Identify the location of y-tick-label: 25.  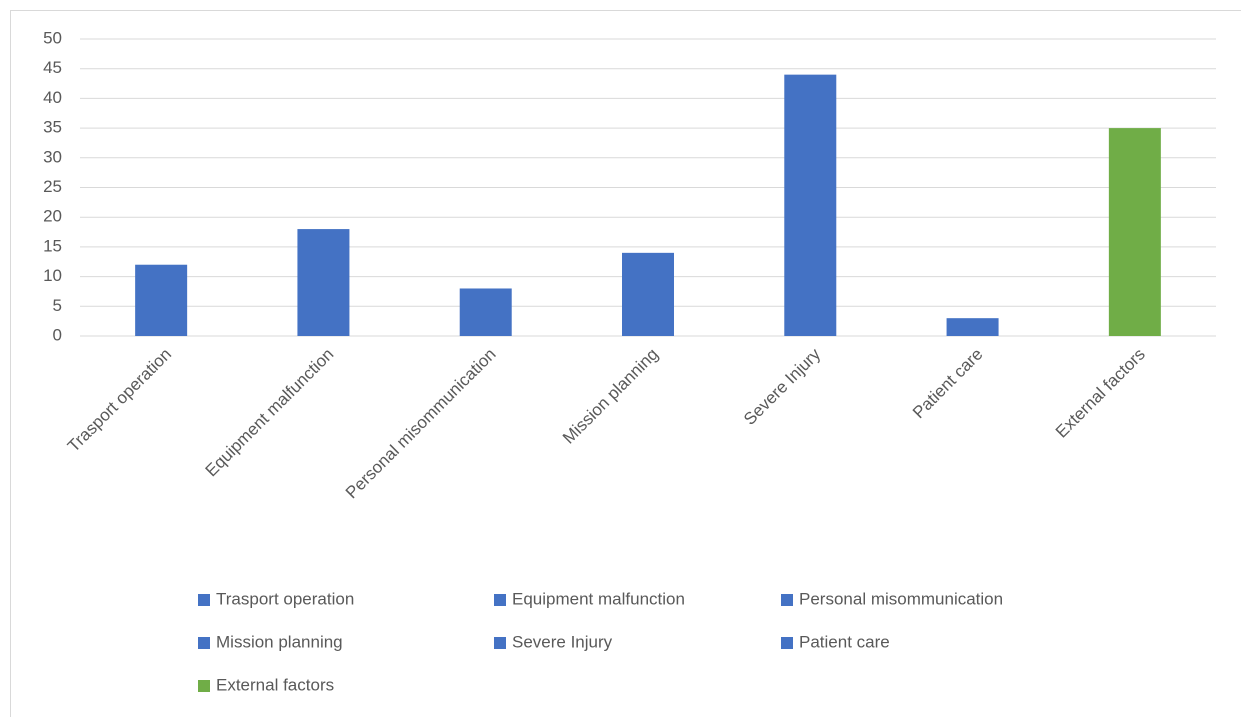
(52, 186).